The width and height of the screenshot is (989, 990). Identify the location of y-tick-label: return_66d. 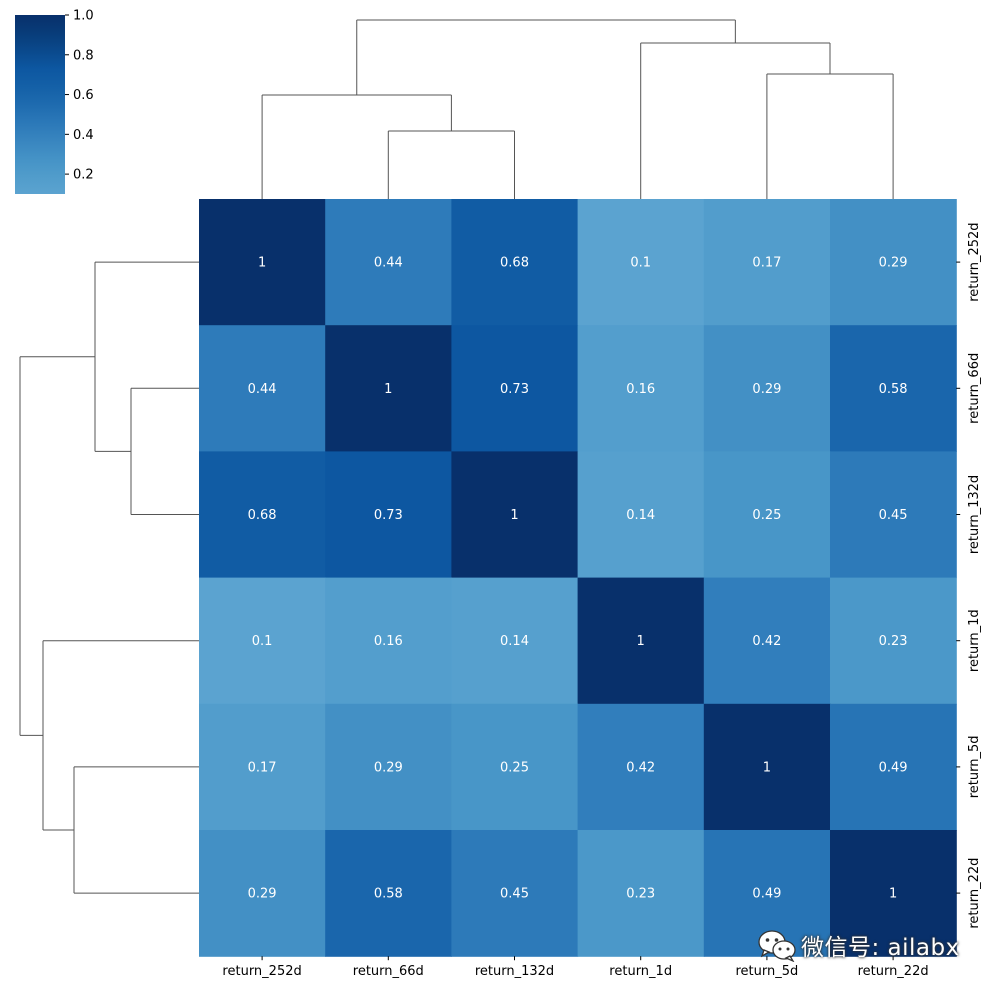
(974, 388).